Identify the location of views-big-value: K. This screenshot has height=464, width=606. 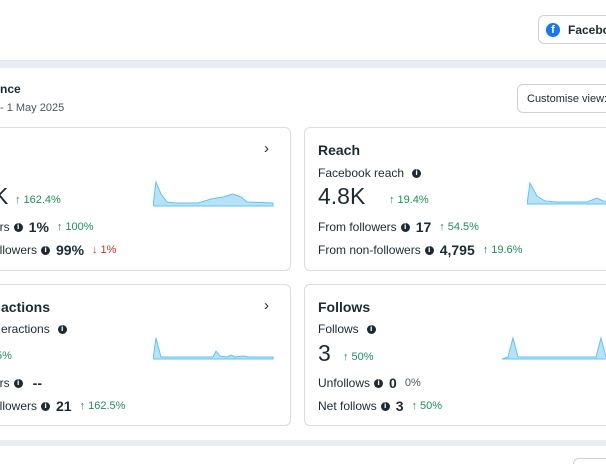
(4, 196).